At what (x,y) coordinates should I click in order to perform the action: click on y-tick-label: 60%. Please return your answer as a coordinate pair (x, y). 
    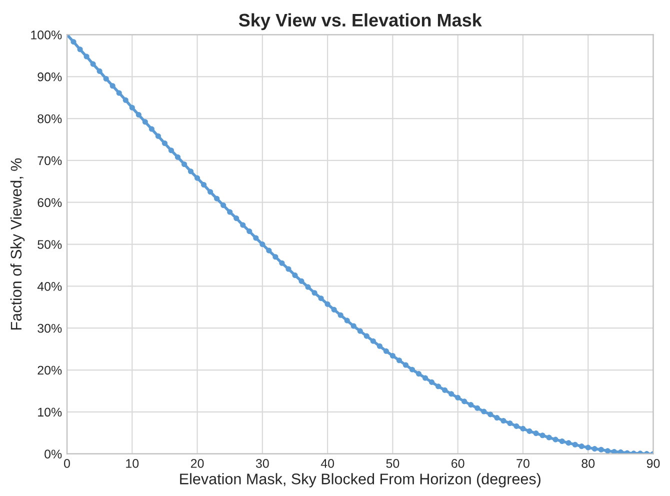
    Looking at the image, I should click on (50, 203).